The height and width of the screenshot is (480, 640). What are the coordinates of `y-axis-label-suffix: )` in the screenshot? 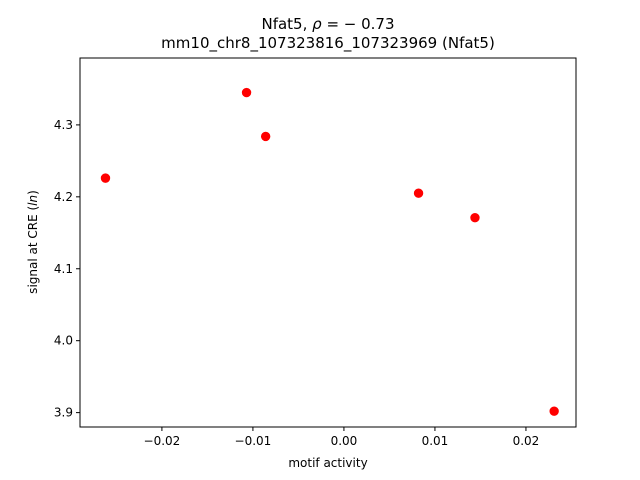 It's located at (33, 192).